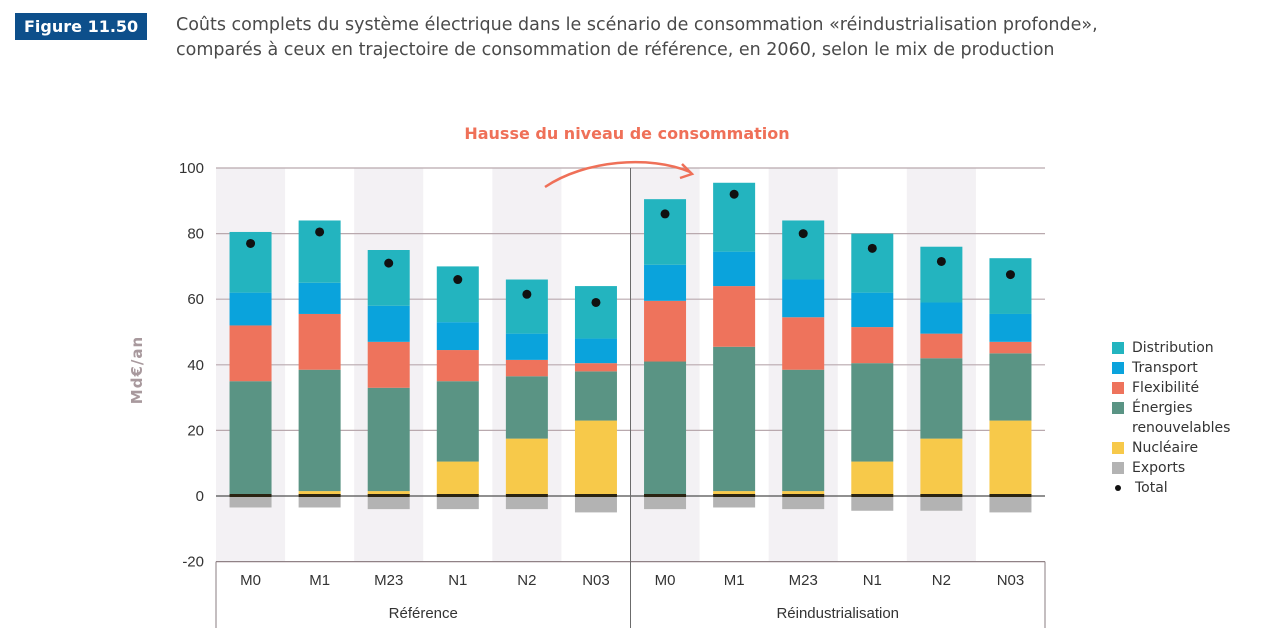  What do you see at coordinates (803, 580) in the screenshot?
I see `x-category-label: M23` at bounding box center [803, 580].